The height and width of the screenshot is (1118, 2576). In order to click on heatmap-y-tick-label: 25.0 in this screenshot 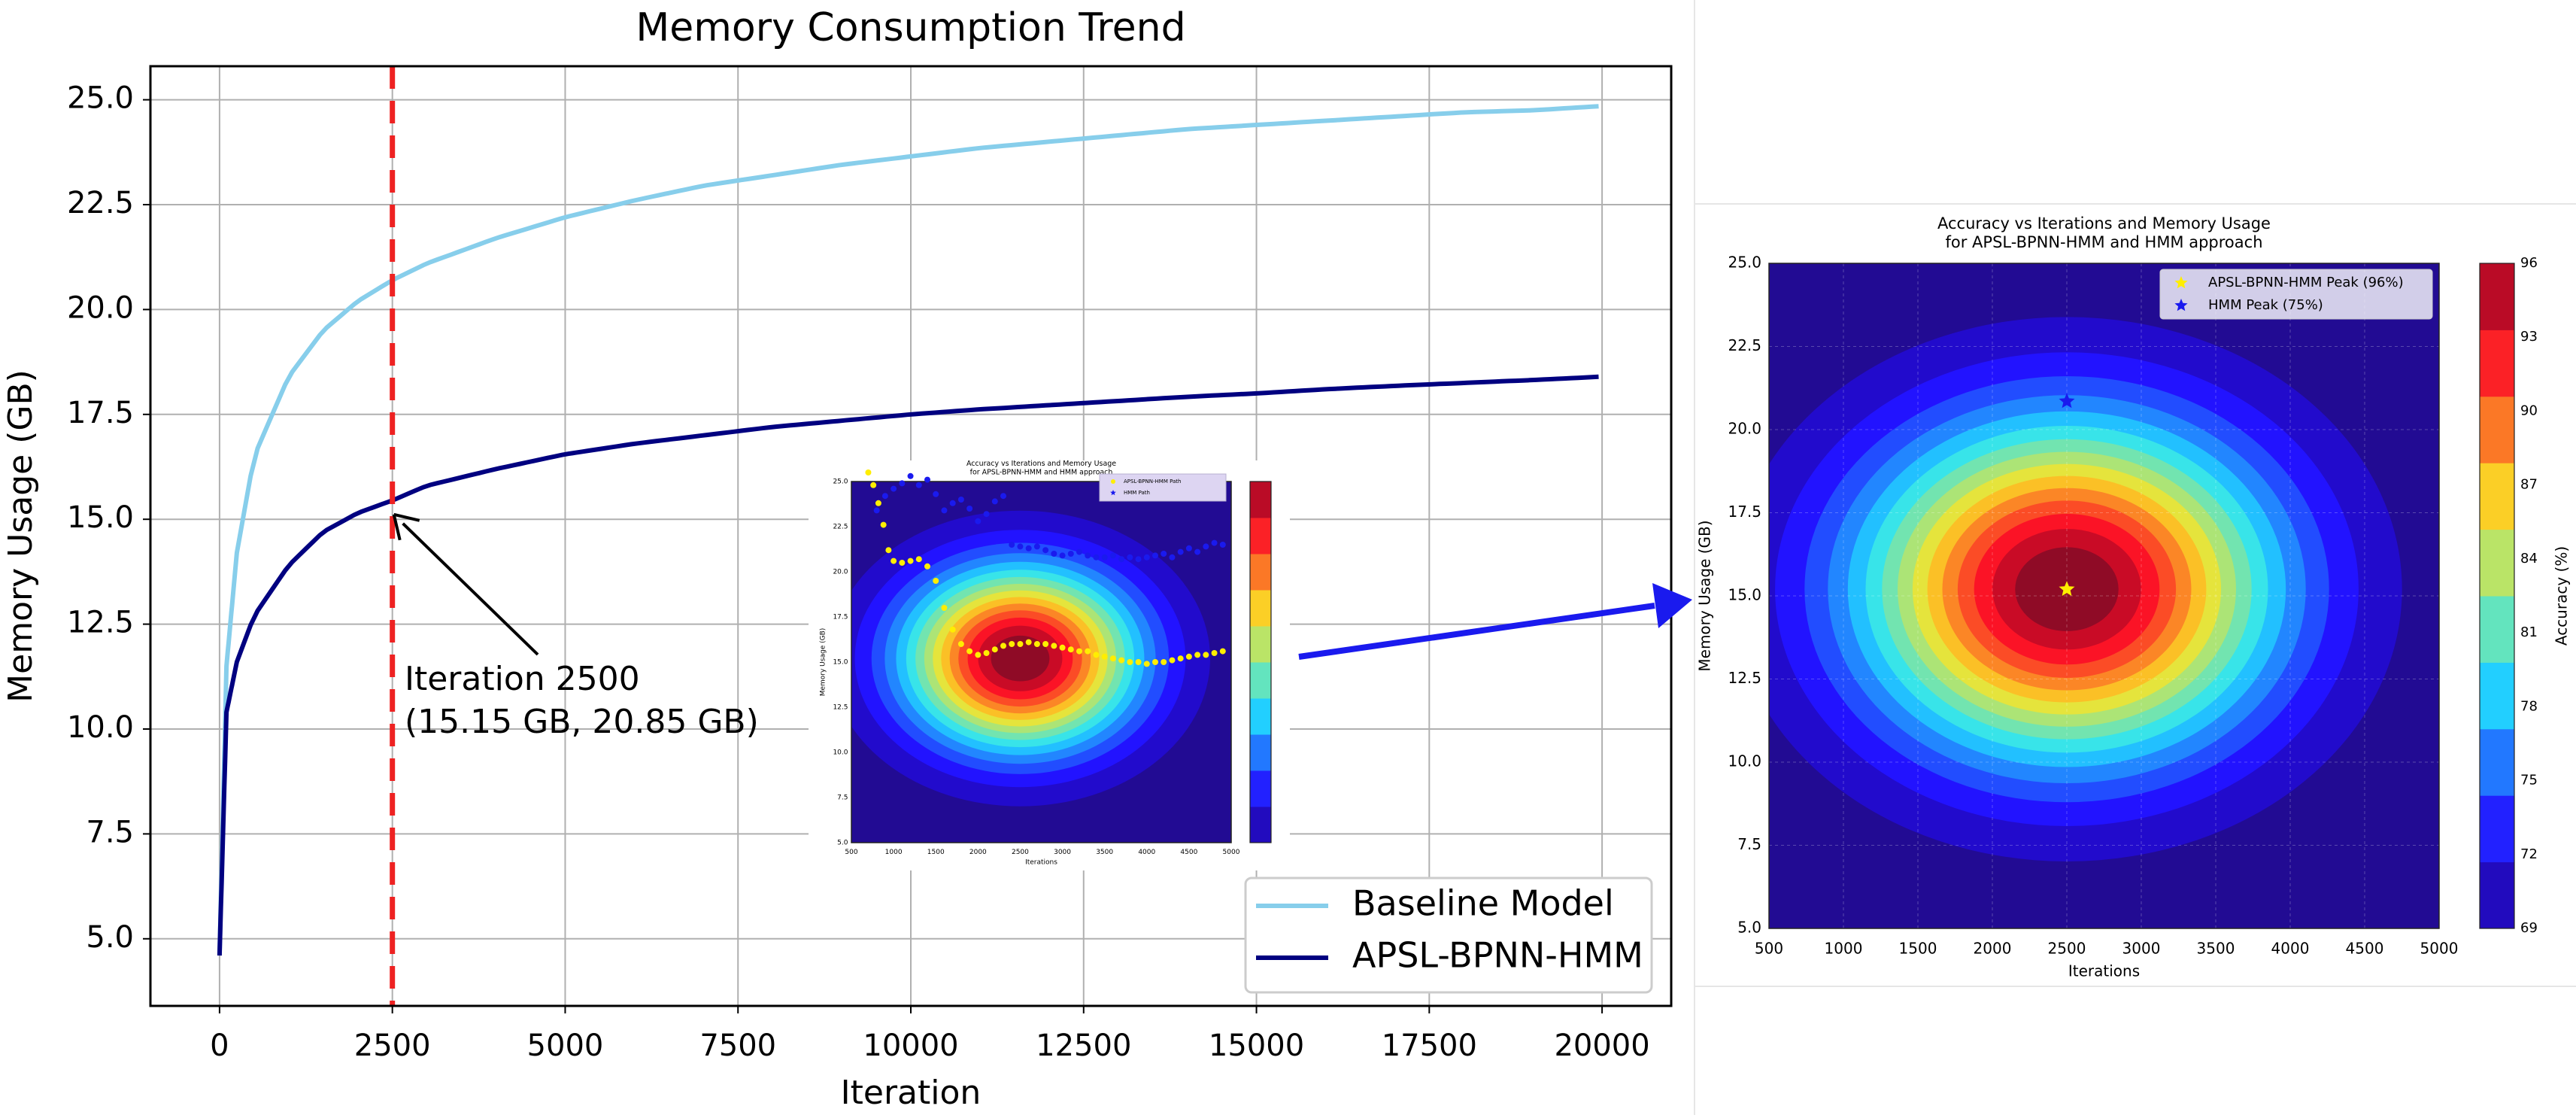, I will do `click(1744, 263)`.